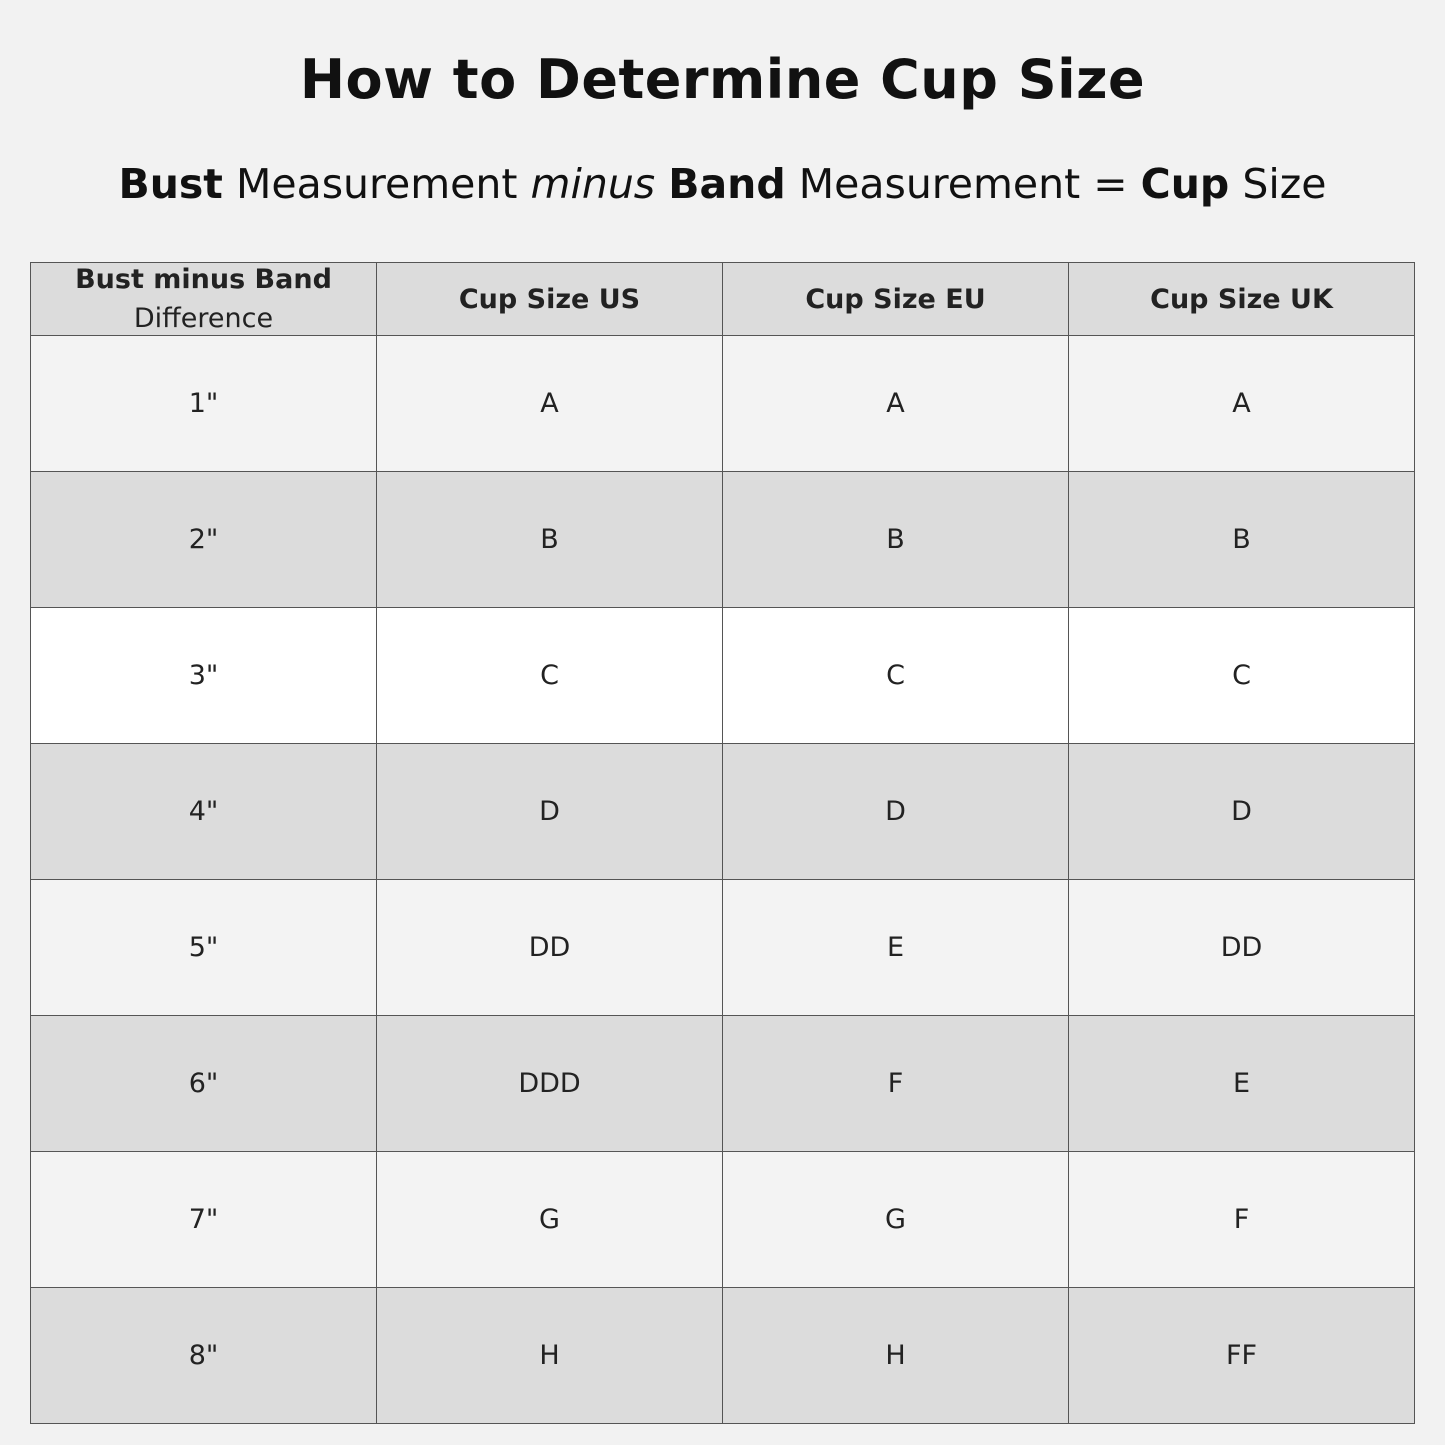 The image size is (1445, 1445). What do you see at coordinates (1241, 1219) in the screenshot?
I see `cell-uk: F` at bounding box center [1241, 1219].